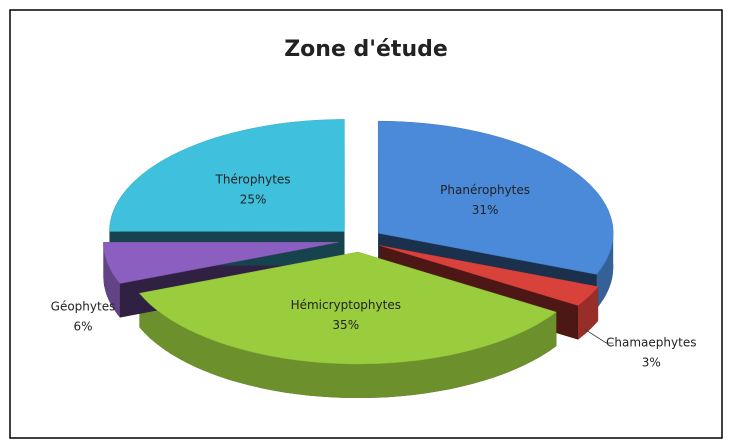 The height and width of the screenshot is (448, 735). What do you see at coordinates (83, 307) in the screenshot?
I see `category-label: Géophytes` at bounding box center [83, 307].